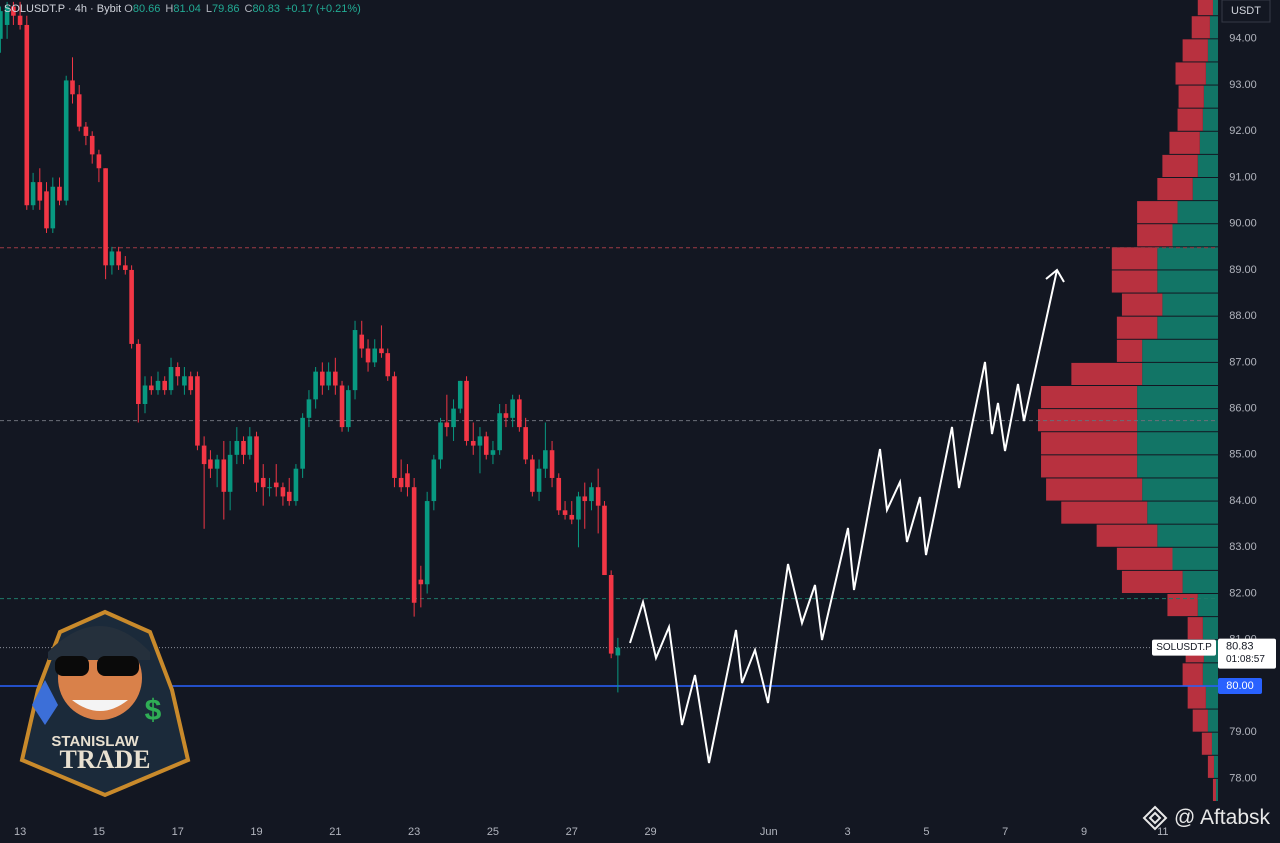  What do you see at coordinates (153, 710) in the screenshot?
I see `logo-dollar: $` at bounding box center [153, 710].